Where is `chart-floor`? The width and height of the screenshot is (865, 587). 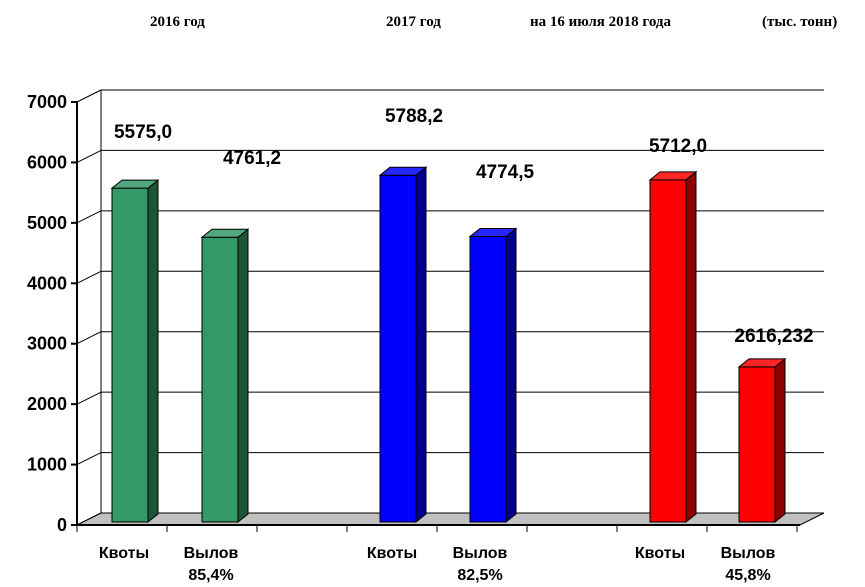 chart-floor is located at coordinates (450, 519).